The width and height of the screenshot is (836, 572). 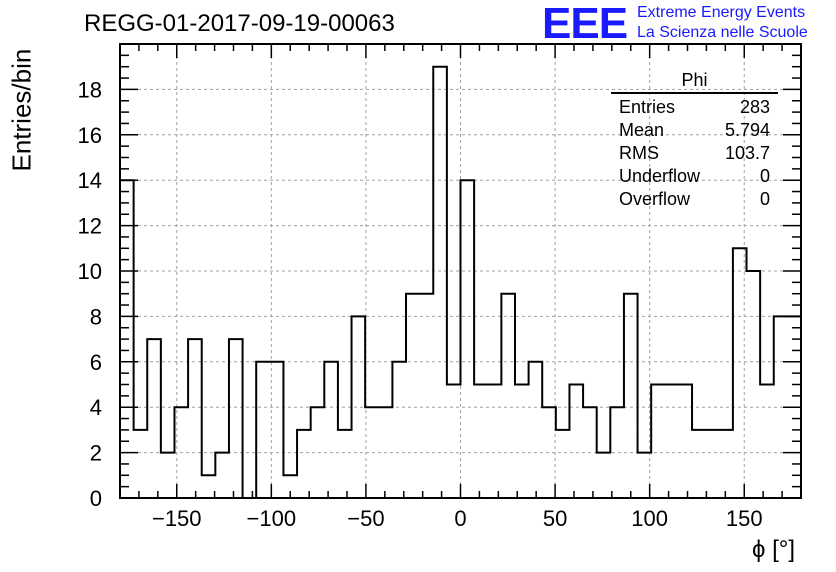 I want to click on y-tick-label: 10, so click(x=90, y=271).